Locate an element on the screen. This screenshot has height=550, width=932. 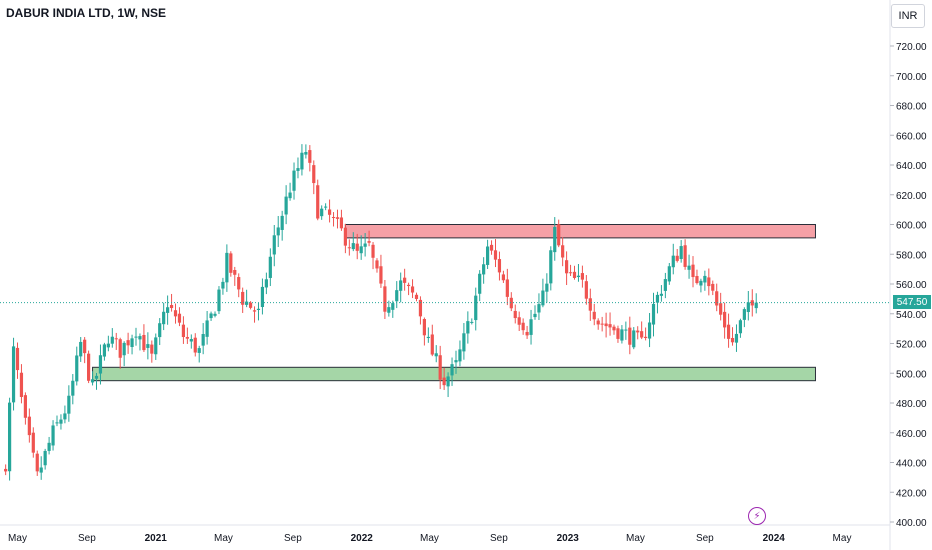
lightning-bolt-icon: ⚡ is located at coordinates (757, 516).